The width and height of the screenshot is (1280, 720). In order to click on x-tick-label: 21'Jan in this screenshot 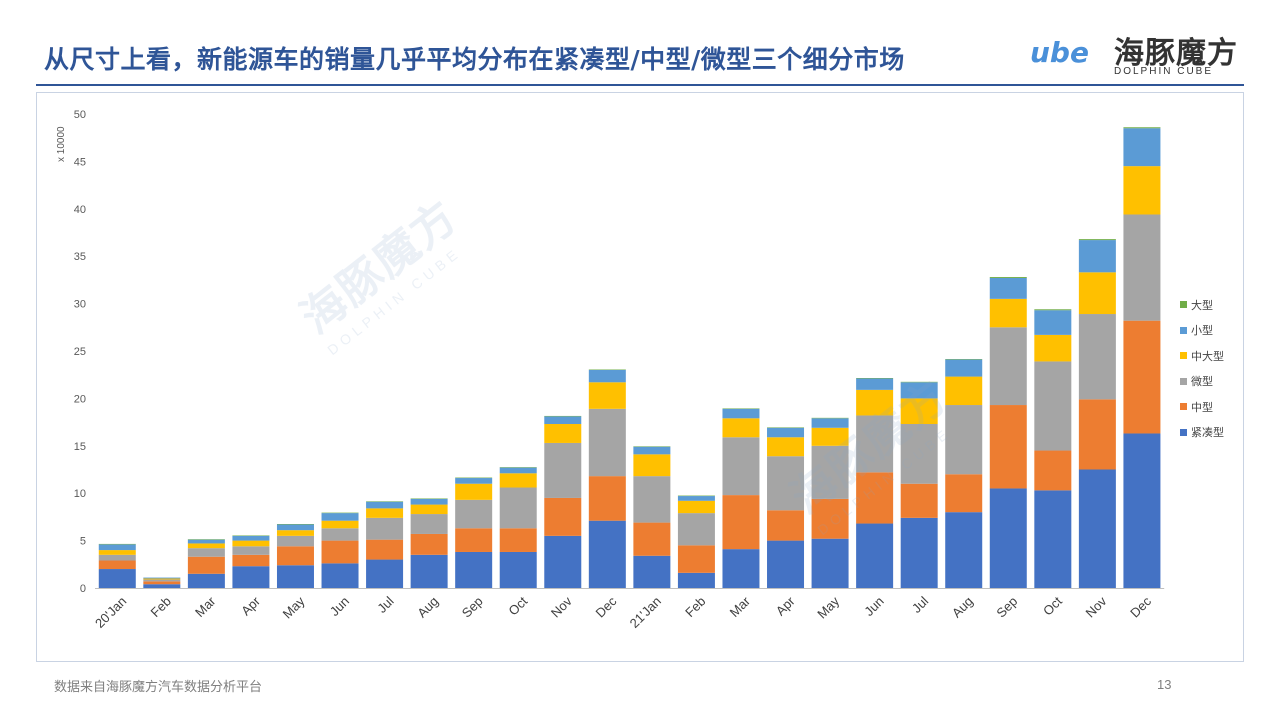, I will do `click(645, 612)`.